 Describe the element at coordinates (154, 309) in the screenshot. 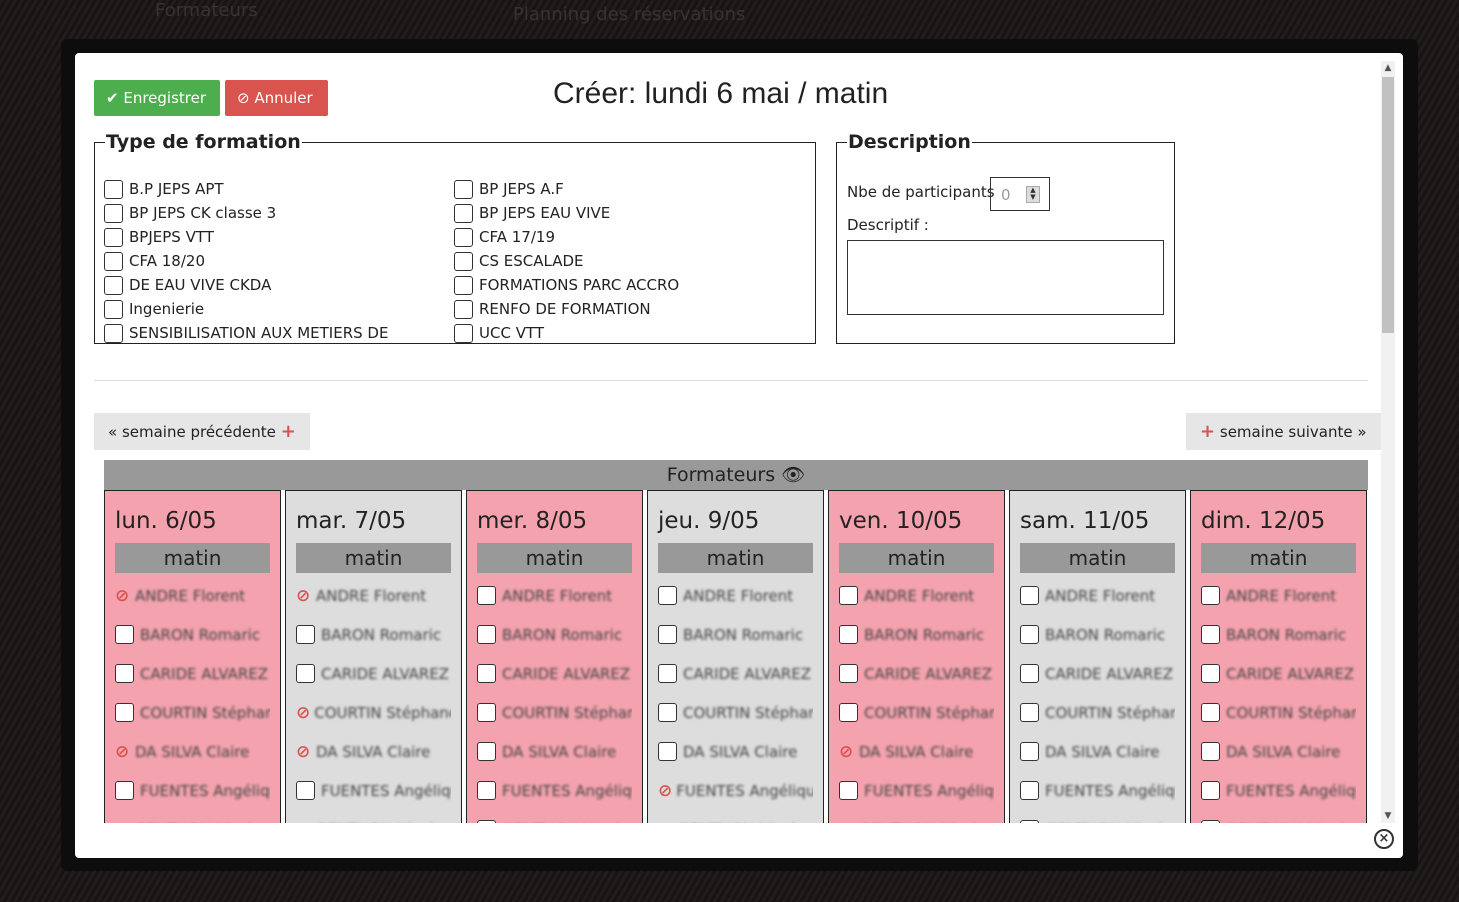

I see `type-option: Ingenierie` at that location.